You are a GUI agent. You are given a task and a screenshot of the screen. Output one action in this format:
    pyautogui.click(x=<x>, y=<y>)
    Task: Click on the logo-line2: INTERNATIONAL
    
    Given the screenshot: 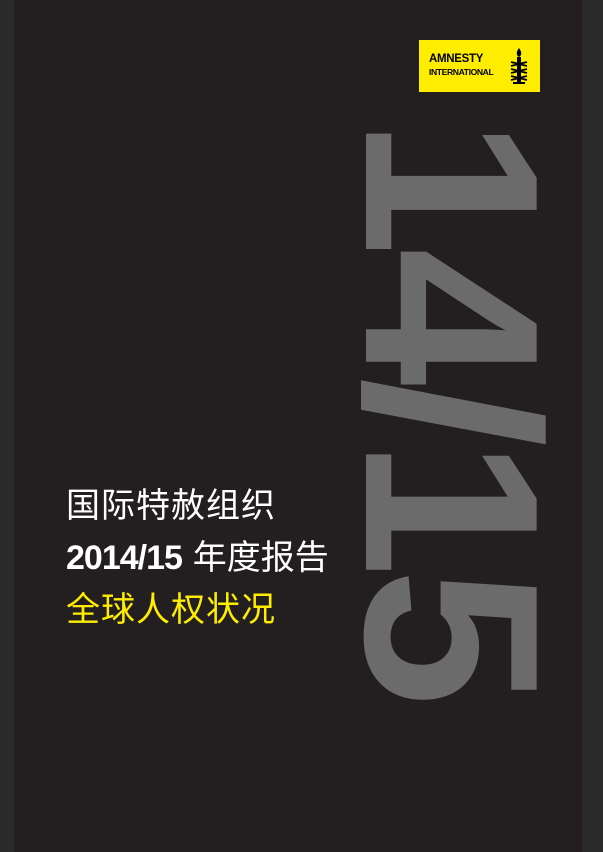 What is the action you would take?
    pyautogui.click(x=461, y=72)
    